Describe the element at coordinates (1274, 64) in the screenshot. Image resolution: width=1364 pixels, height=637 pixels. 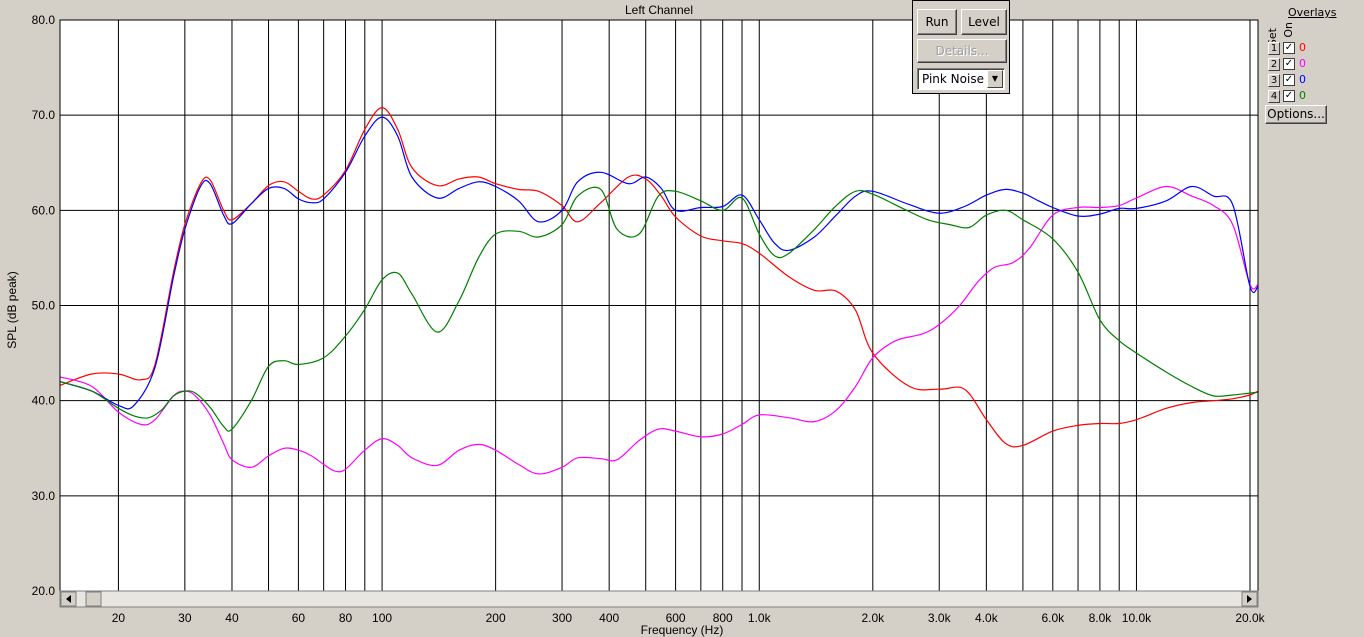
I see `overlay-set-button-2: 2` at that location.